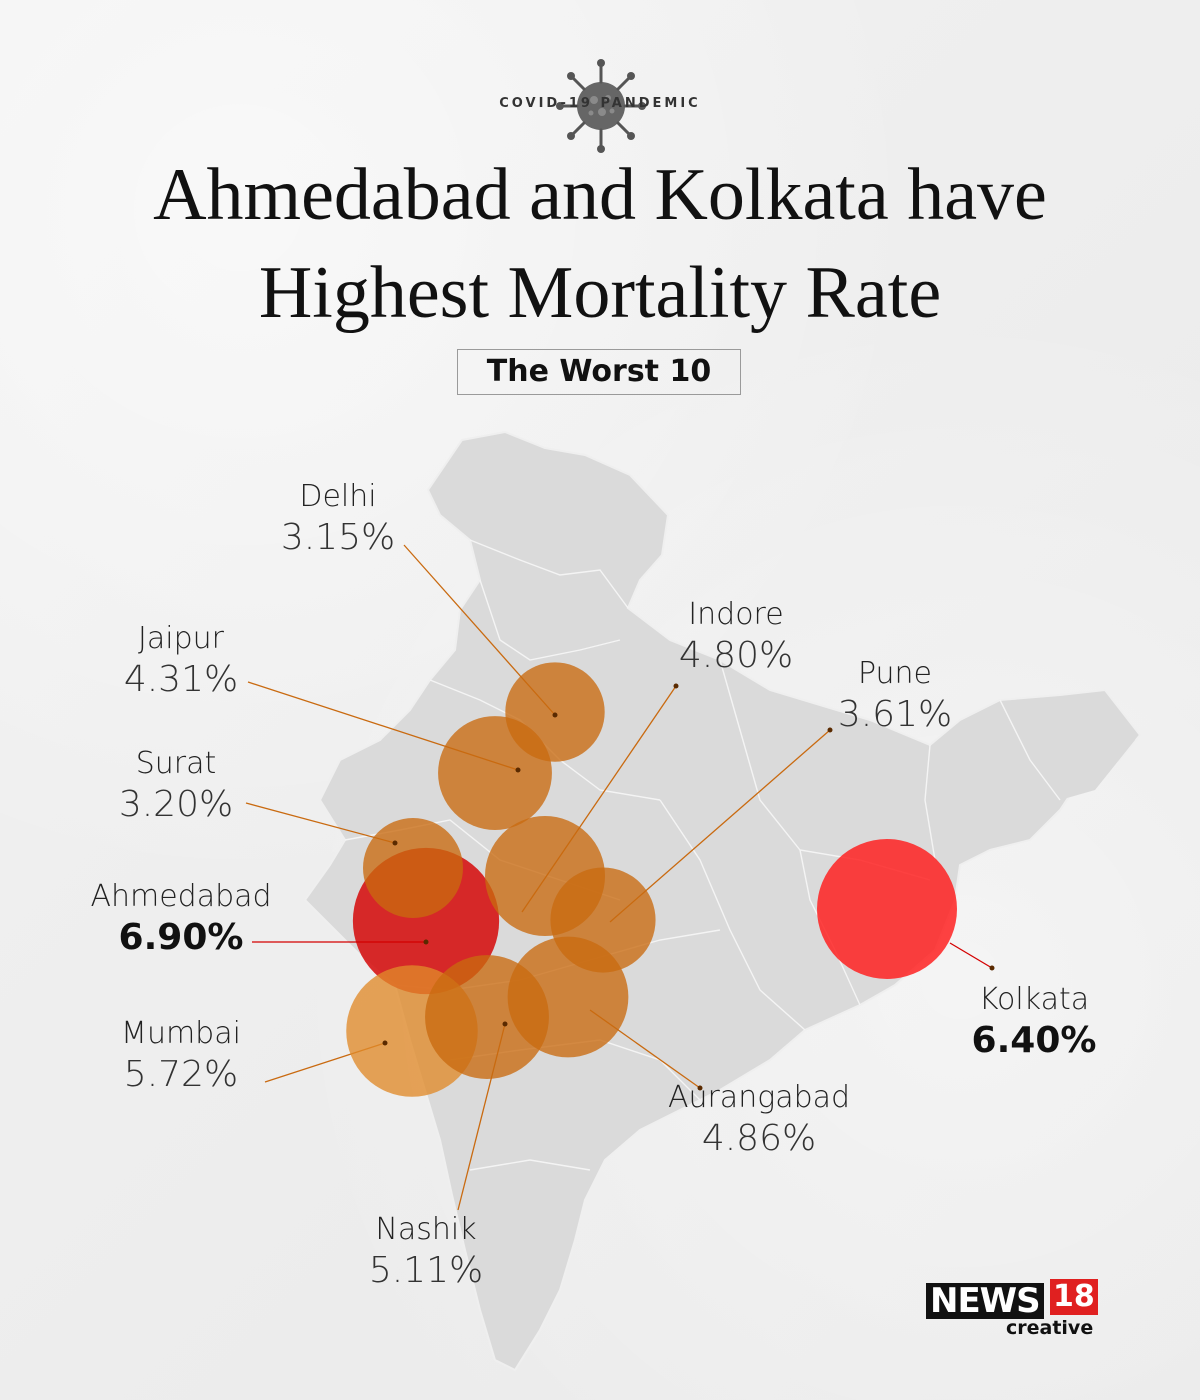 This screenshot has width=1200, height=1400. What do you see at coordinates (759, 1097) in the screenshot?
I see `city-name: Aurangabad` at bounding box center [759, 1097].